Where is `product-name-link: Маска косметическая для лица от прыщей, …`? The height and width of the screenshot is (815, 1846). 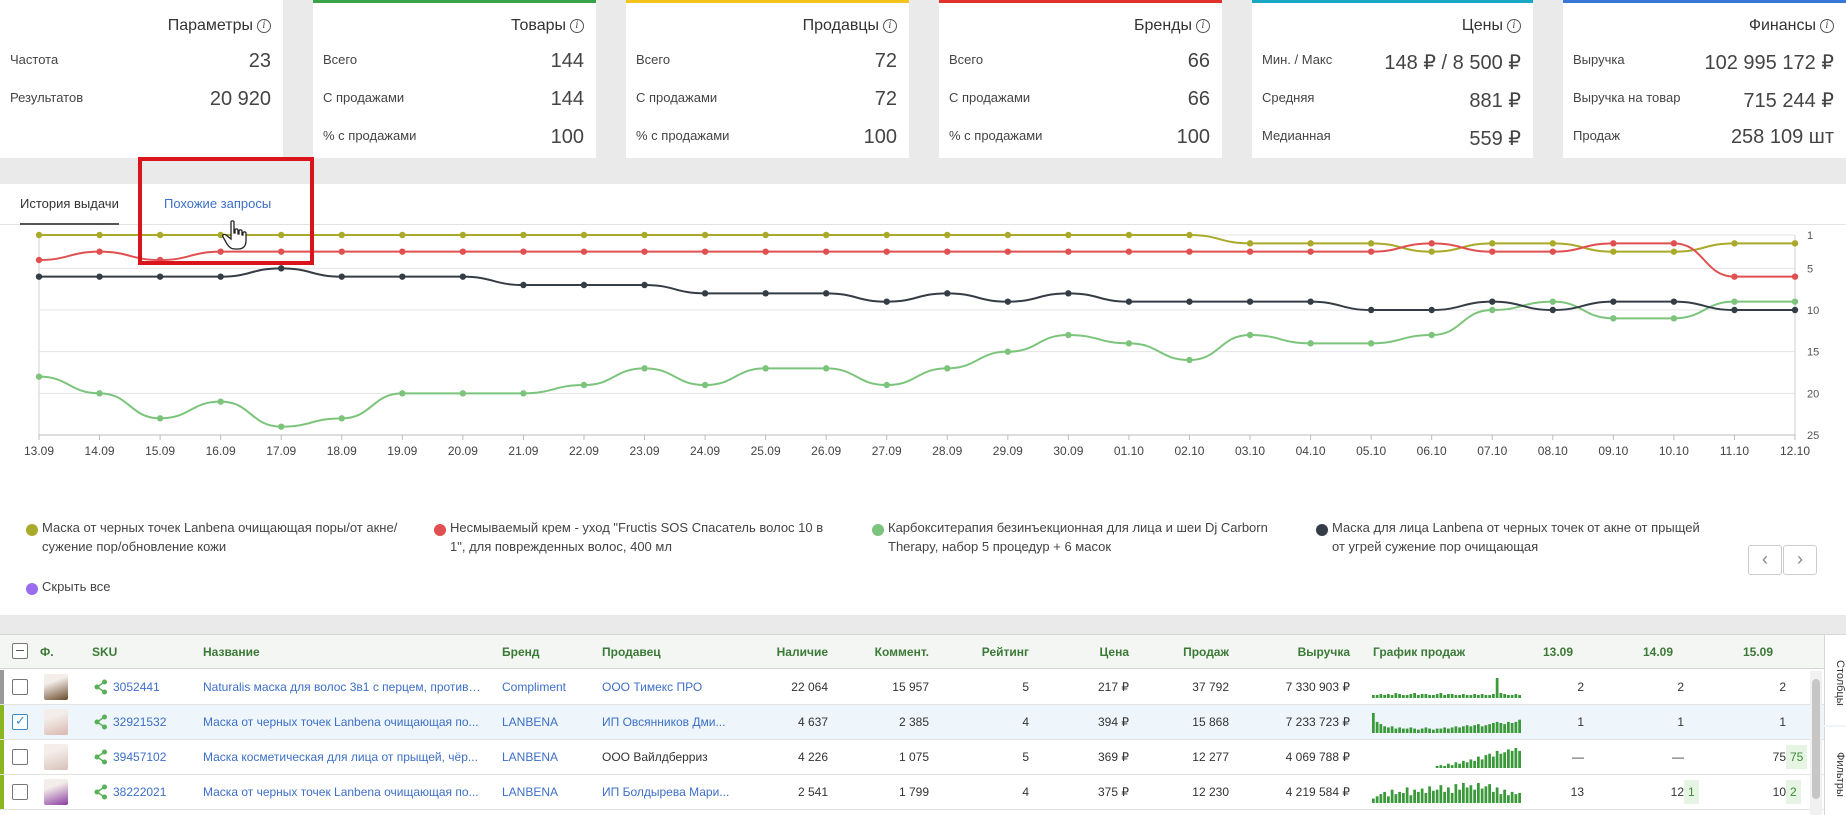
product-name-link: Маска косметическая для лица от прыщей, … is located at coordinates (340, 757).